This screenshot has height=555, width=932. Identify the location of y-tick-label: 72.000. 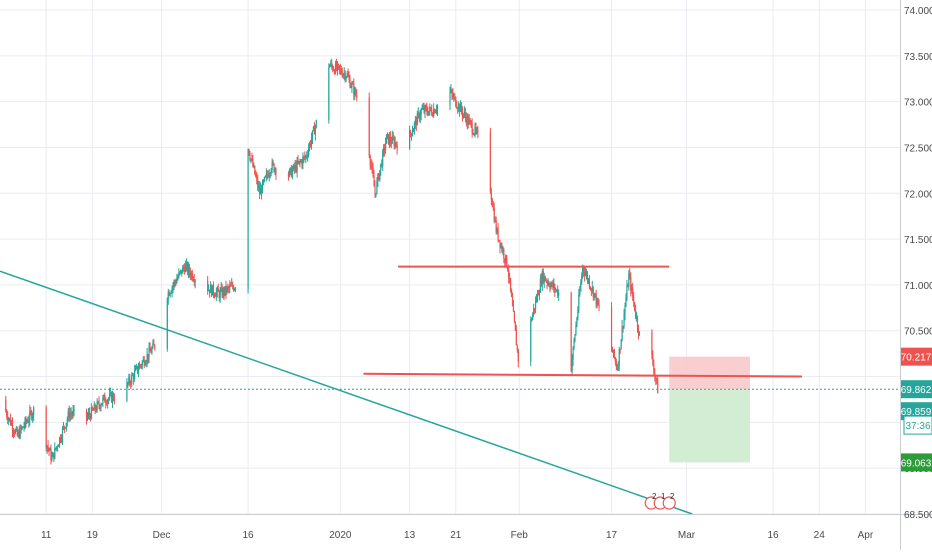
(918, 194).